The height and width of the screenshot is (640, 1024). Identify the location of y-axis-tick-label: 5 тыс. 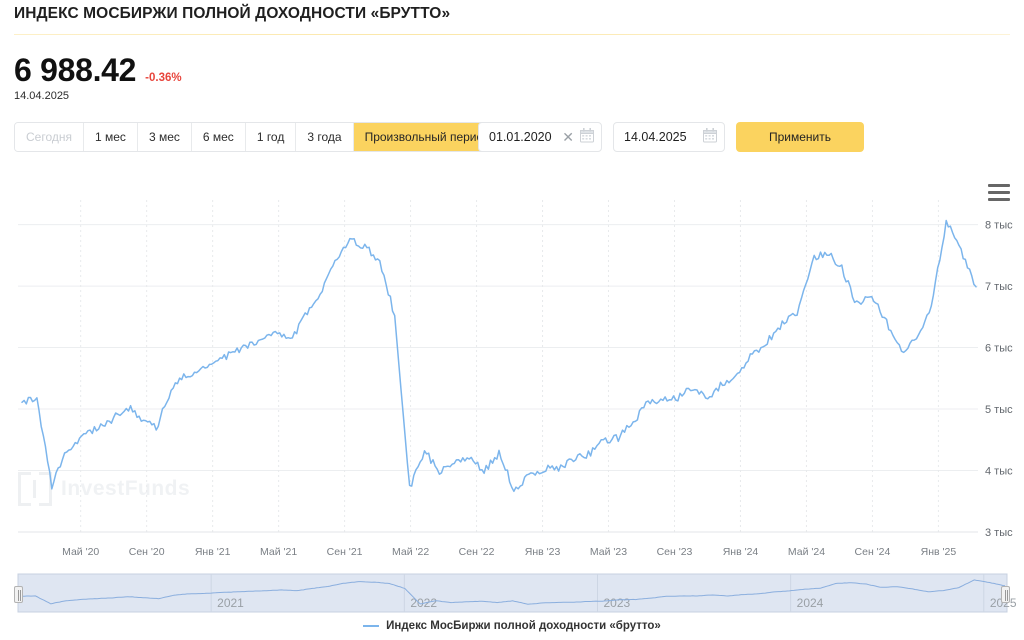
(999, 410).